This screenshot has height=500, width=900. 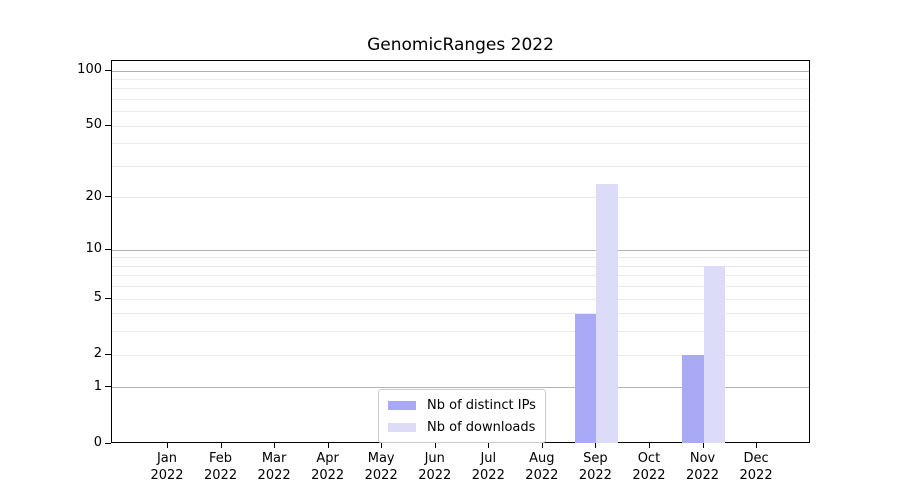 What do you see at coordinates (221, 467) in the screenshot?
I see `x-axis-tick-label: Feb 2022` at bounding box center [221, 467].